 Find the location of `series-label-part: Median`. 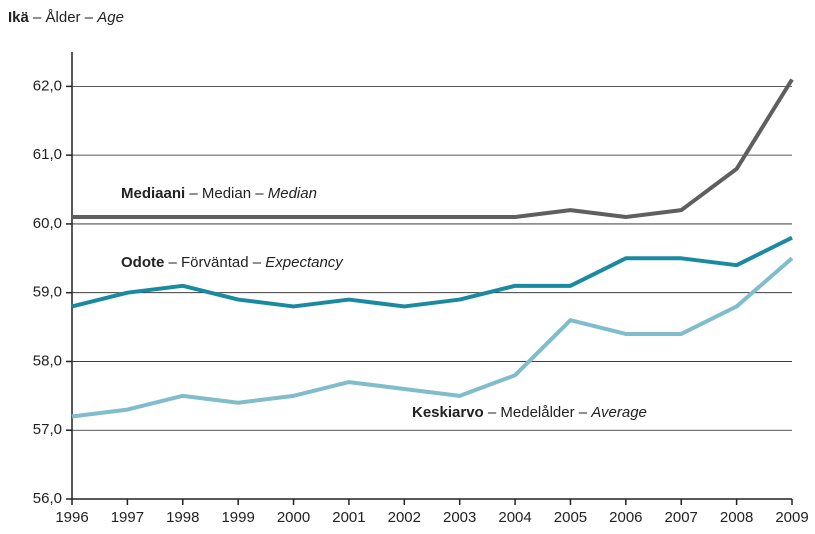

series-label-part: Median is located at coordinates (292, 193).